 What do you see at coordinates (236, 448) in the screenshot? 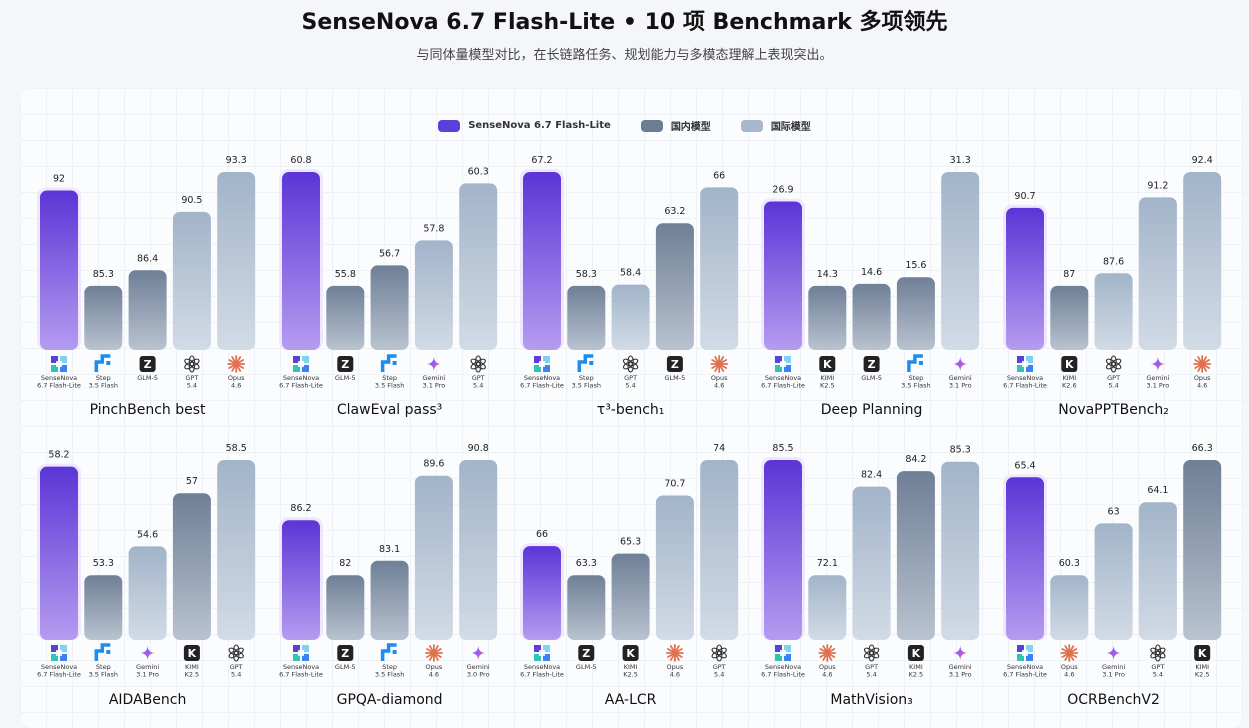
I see `value-label: 58.5` at bounding box center [236, 448].